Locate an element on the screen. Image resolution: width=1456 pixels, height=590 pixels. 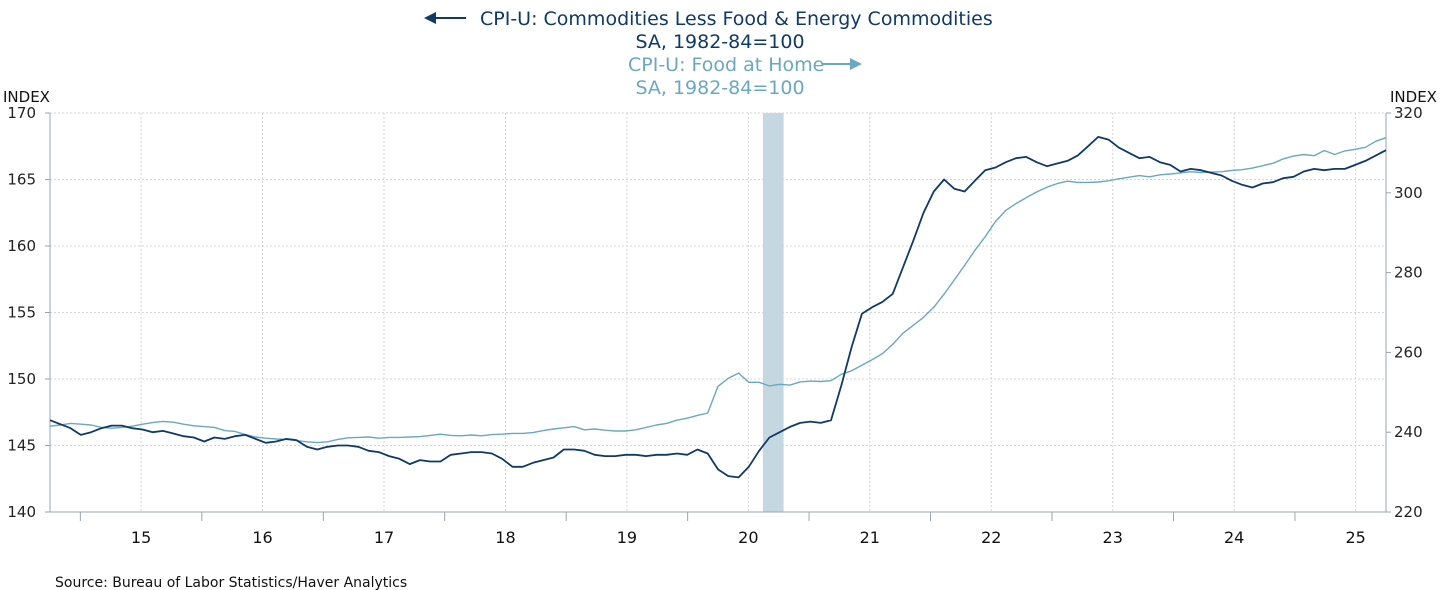
right-tick-label: 260 is located at coordinates (1408, 352).